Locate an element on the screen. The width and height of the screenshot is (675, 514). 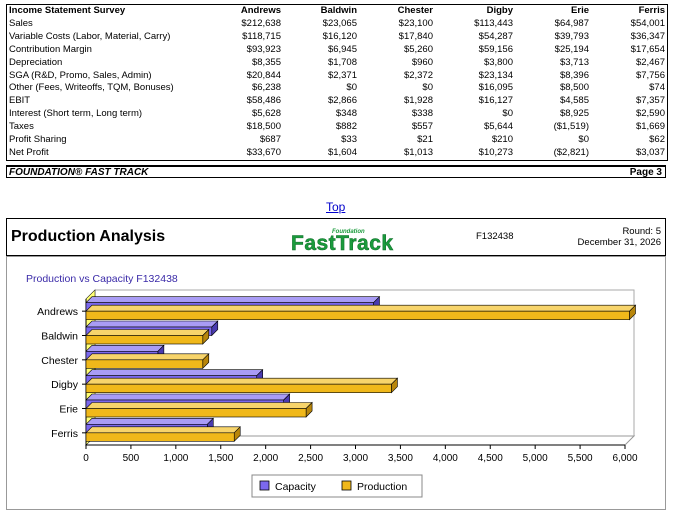
income-cell: $2,866 is located at coordinates (342, 101).